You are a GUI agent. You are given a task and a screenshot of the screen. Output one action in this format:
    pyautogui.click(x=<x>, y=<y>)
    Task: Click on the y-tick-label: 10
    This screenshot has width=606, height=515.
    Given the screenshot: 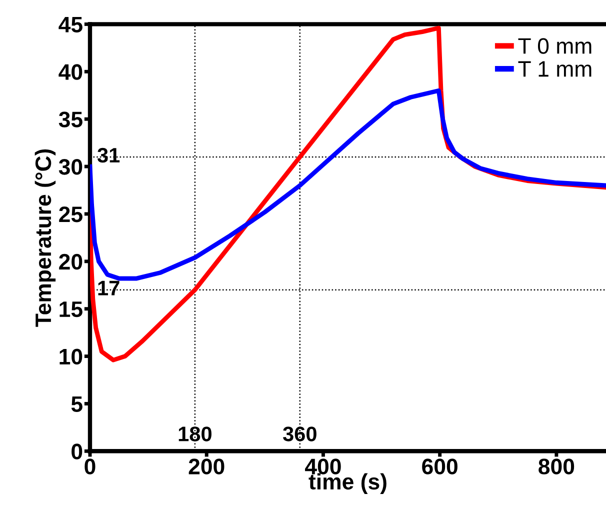 What is the action you would take?
    pyautogui.click(x=71, y=356)
    